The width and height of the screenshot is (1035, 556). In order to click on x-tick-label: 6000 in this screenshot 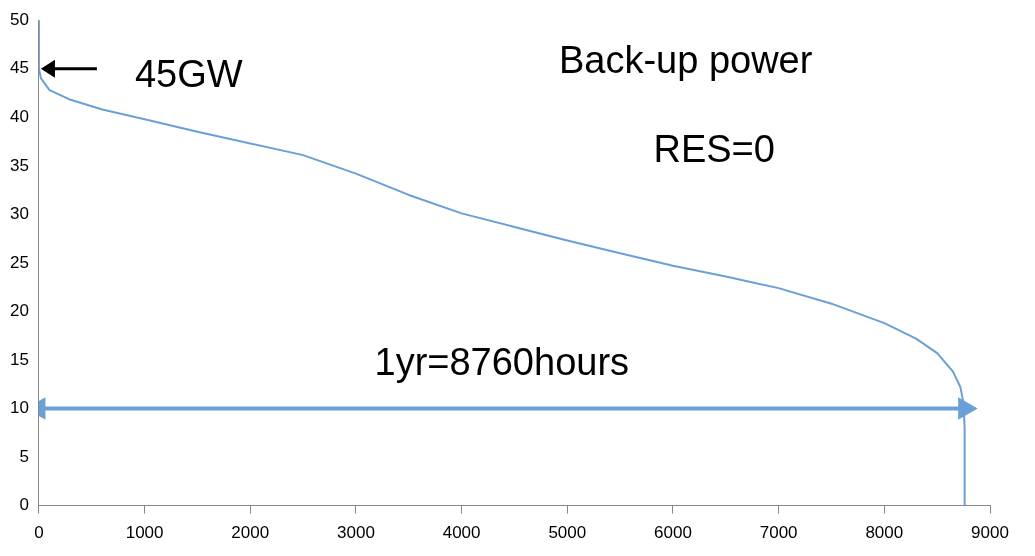, I will do `click(673, 533)`.